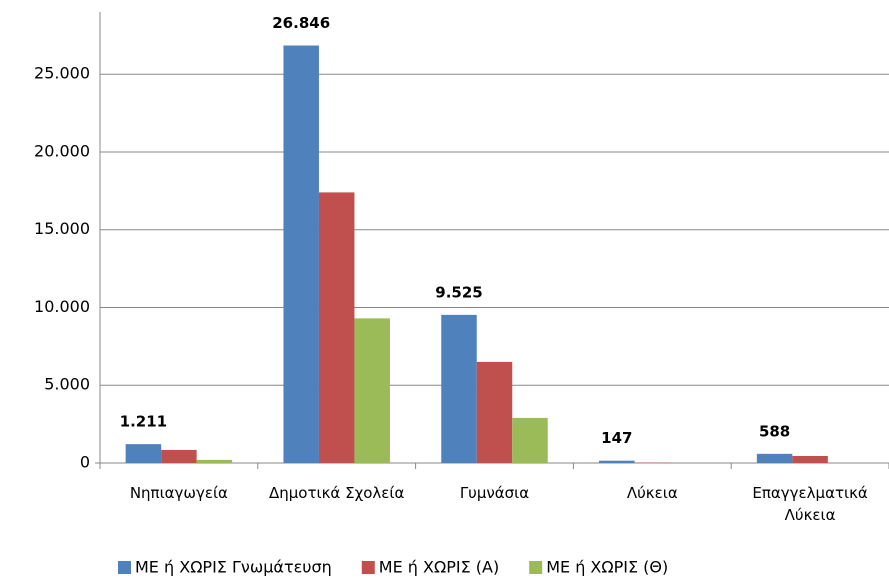 This screenshot has width=889, height=579. What do you see at coordinates (62, 306) in the screenshot?
I see `y-tick-label: 10.000` at bounding box center [62, 306].